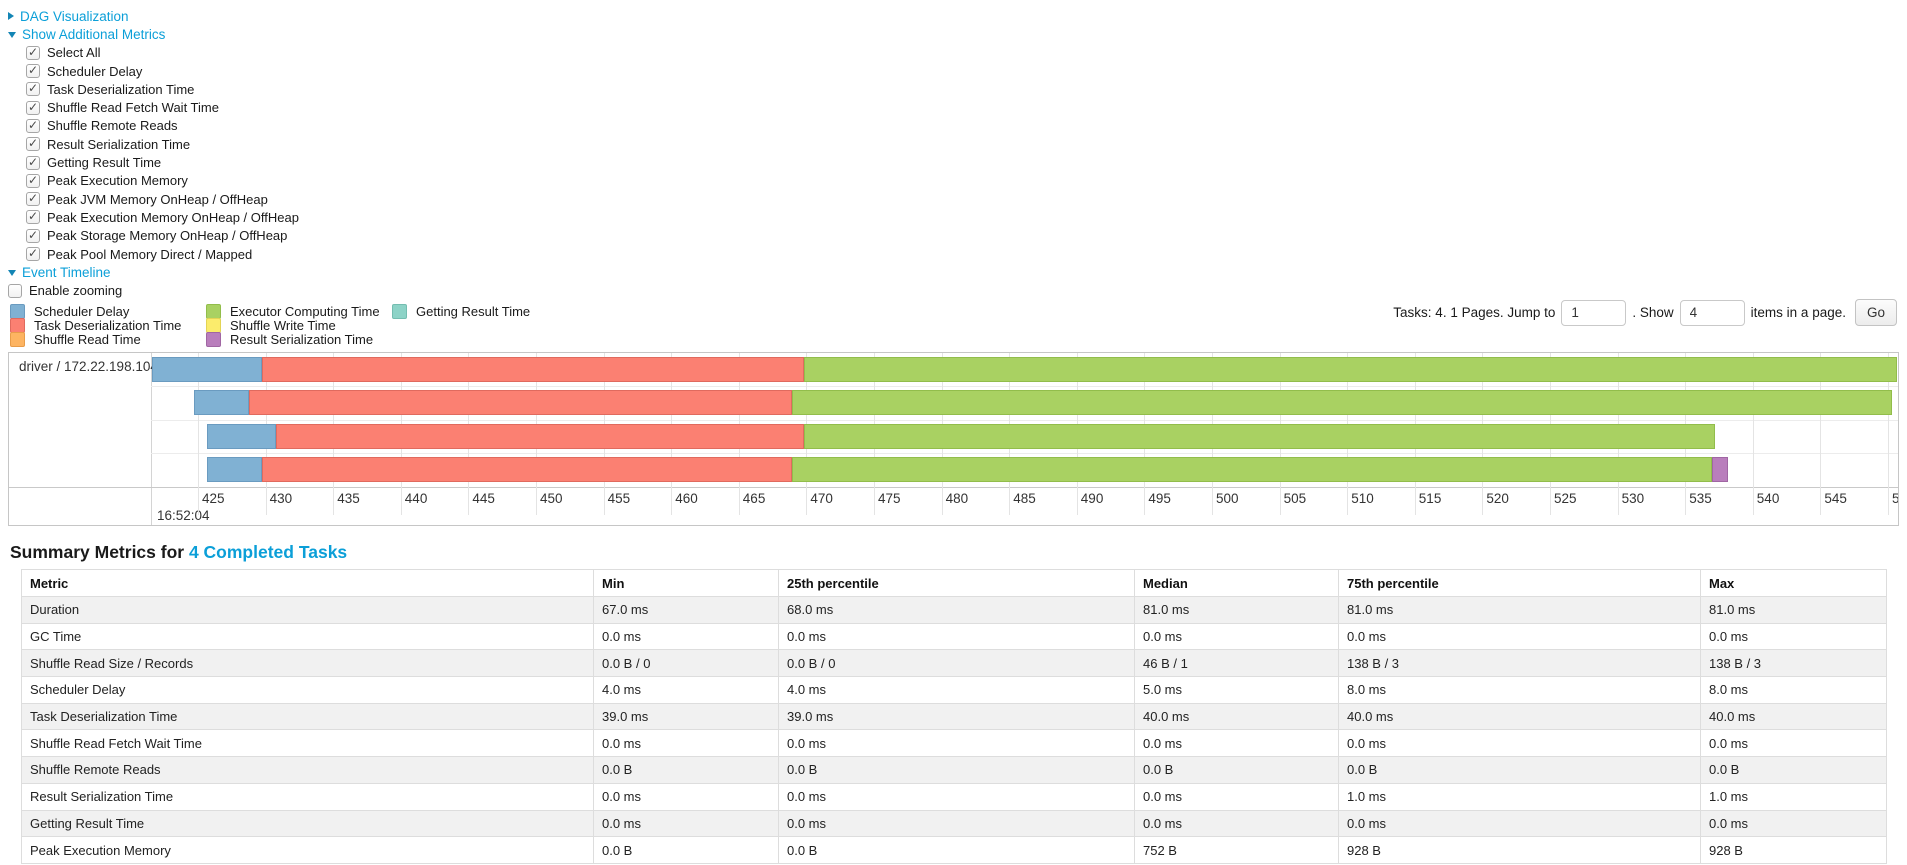  I want to click on result-serialization-swatch-icon, so click(213, 339).